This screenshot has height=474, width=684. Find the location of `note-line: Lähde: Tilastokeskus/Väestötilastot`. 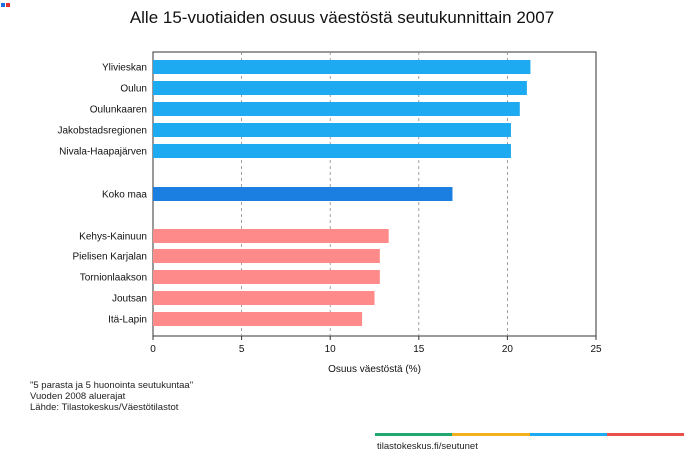

note-line: Lähde: Tilastokeskus/Väestötilastot is located at coordinates (104, 407).